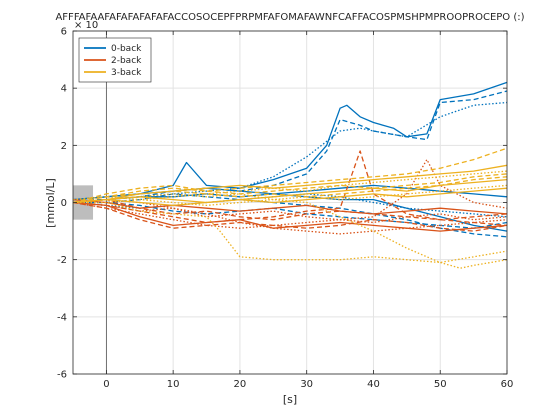  What do you see at coordinates (62, 375) in the screenshot?
I see `y-tick-label: -6` at bounding box center [62, 375].